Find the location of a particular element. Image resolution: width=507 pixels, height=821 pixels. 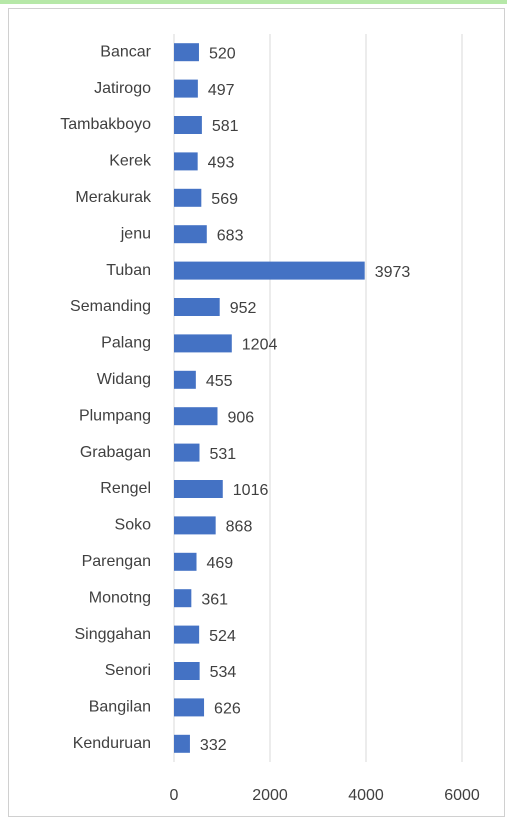

value-label: 455 is located at coordinates (219, 381).